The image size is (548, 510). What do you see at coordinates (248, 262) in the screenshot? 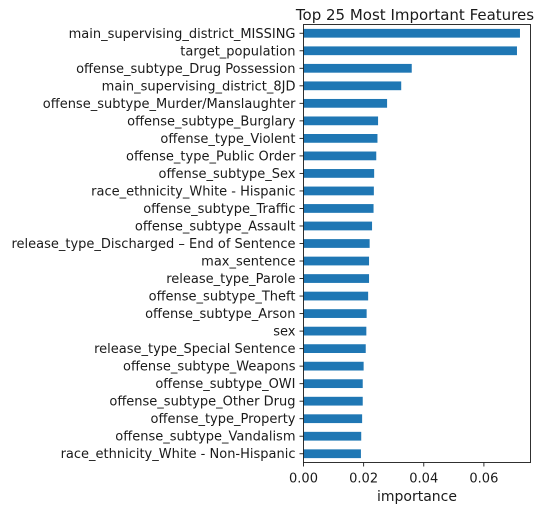
I see `y-tick-label: max_sentence` at bounding box center [248, 262].